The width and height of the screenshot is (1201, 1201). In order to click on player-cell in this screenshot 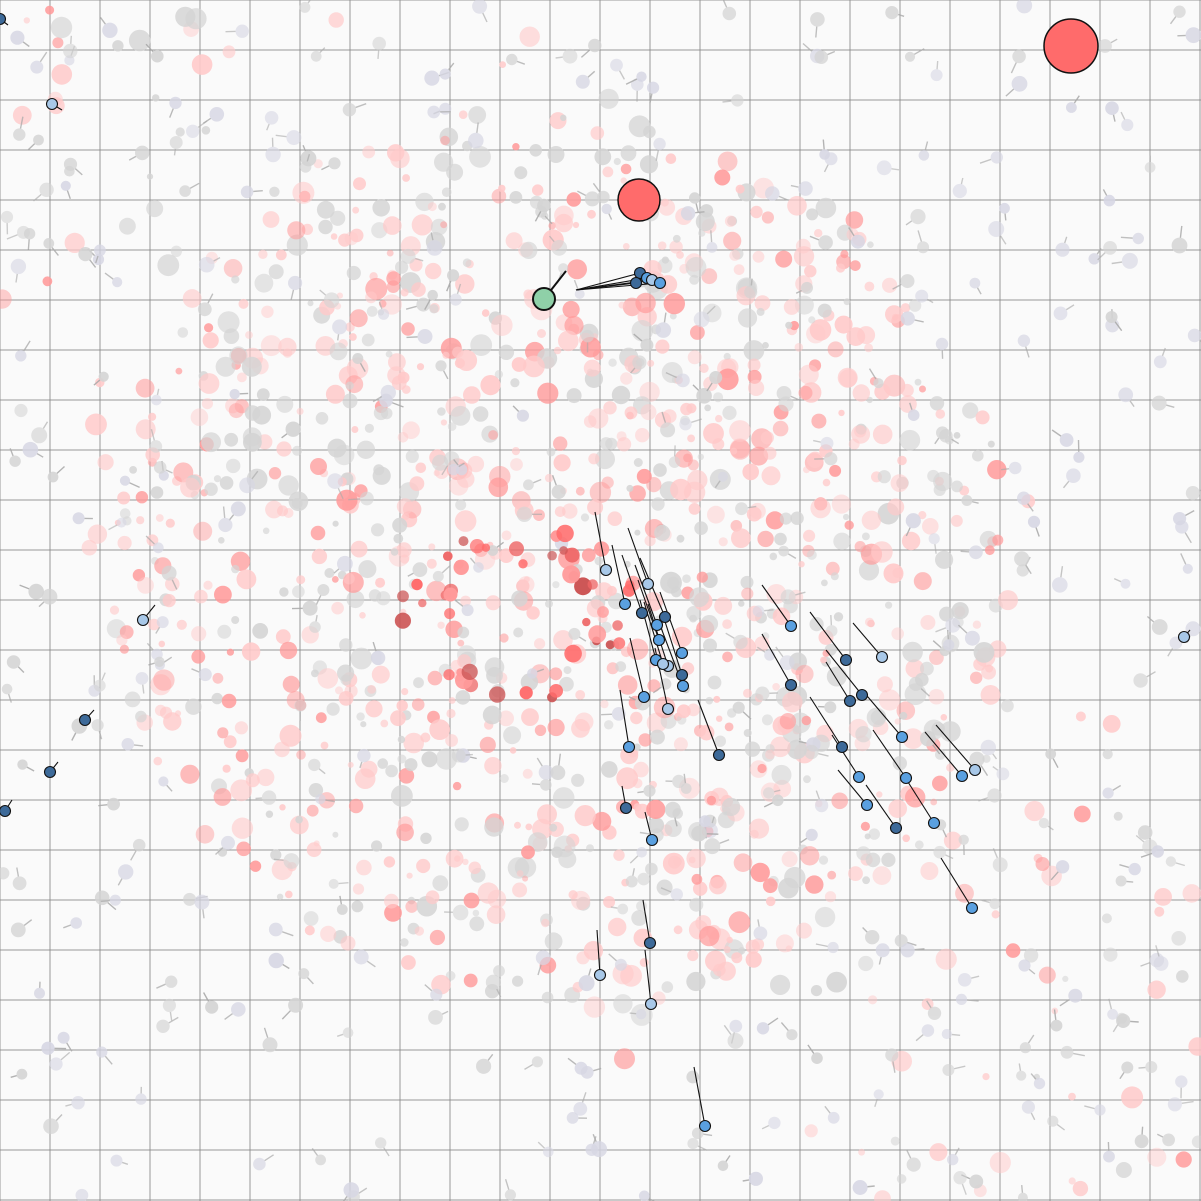, I will do `click(544, 299)`.